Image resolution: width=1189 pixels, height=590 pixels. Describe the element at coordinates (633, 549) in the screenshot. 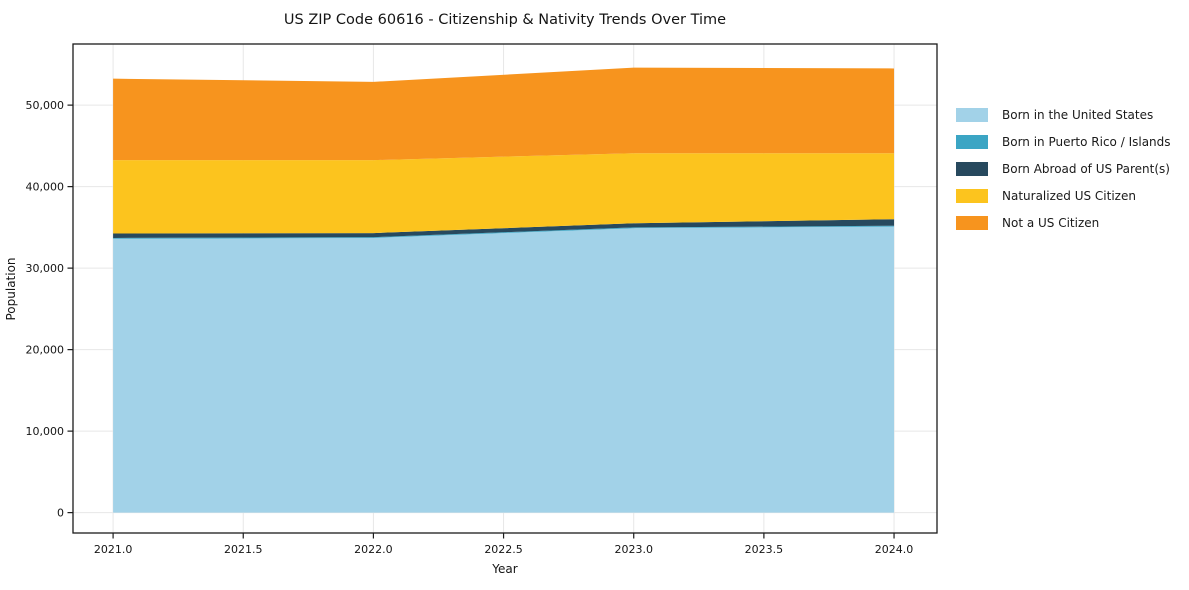

I see `x-tick-label: 2023.0` at that location.